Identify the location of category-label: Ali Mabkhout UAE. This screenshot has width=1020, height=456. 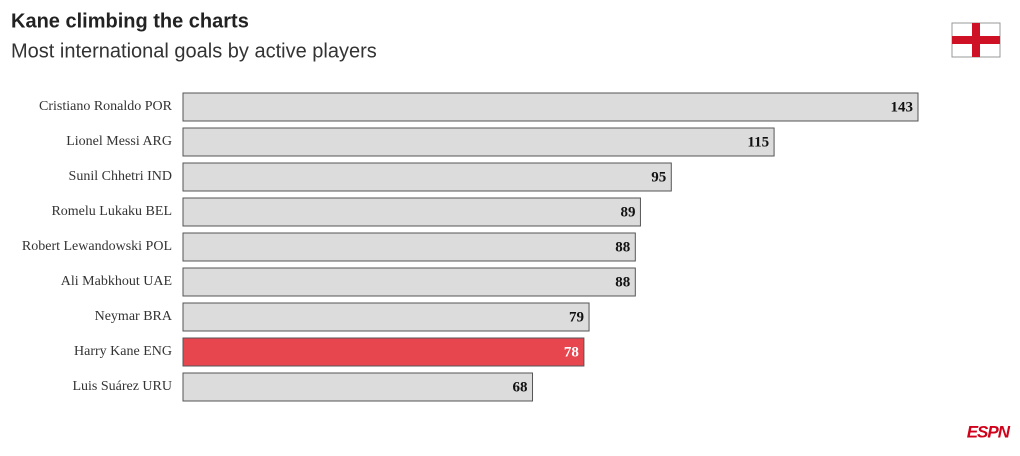
(116, 281).